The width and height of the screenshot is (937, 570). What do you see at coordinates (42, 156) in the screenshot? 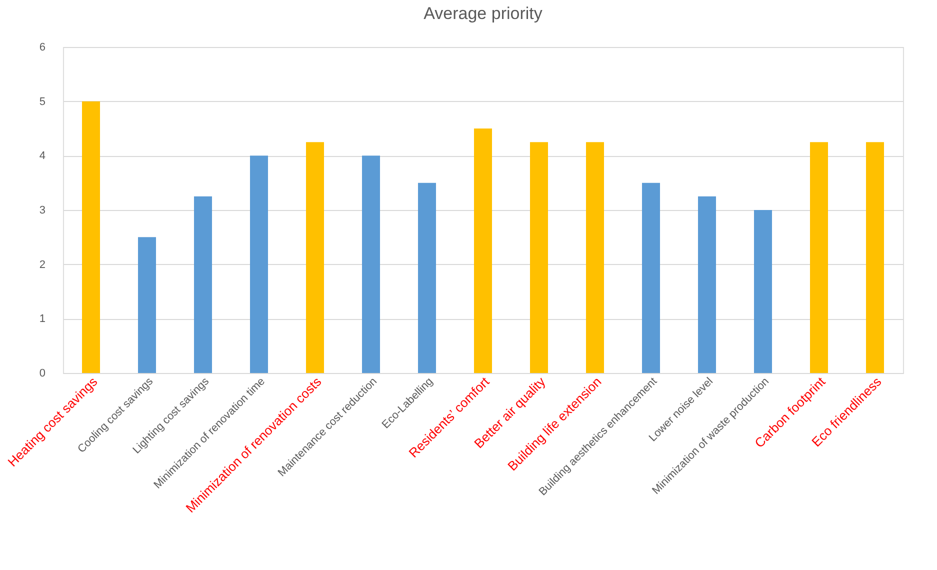
I see `y-tick-label: 4` at bounding box center [42, 156].